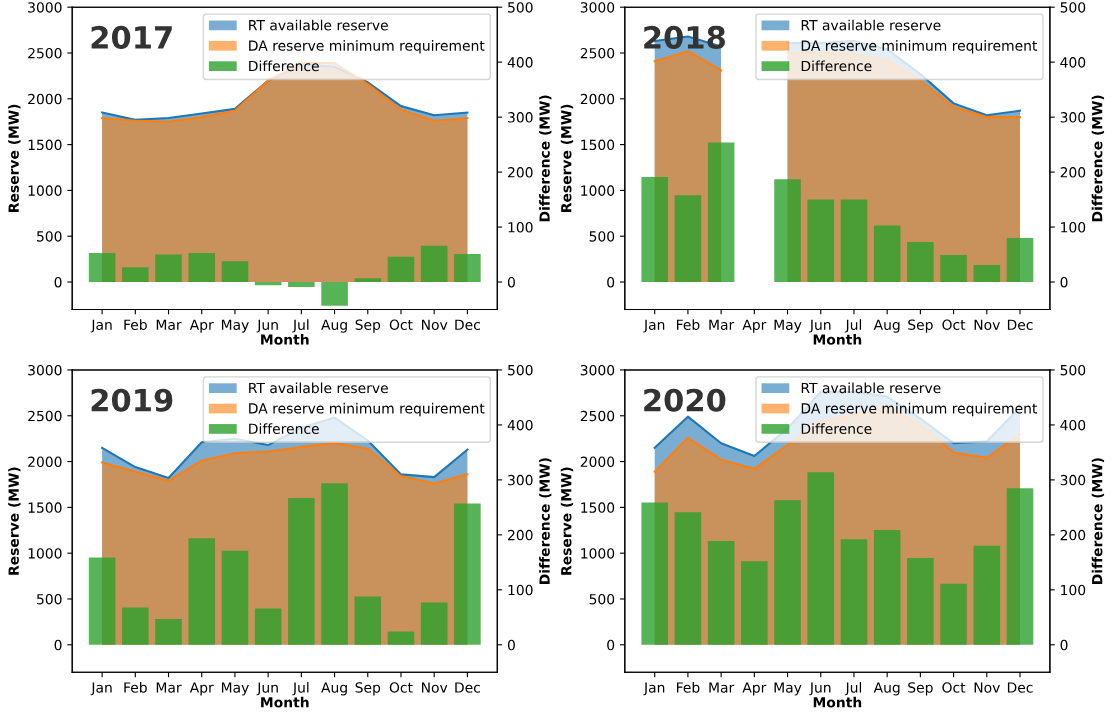  I want to click on y2-tick-label: 300, so click(1073, 117).